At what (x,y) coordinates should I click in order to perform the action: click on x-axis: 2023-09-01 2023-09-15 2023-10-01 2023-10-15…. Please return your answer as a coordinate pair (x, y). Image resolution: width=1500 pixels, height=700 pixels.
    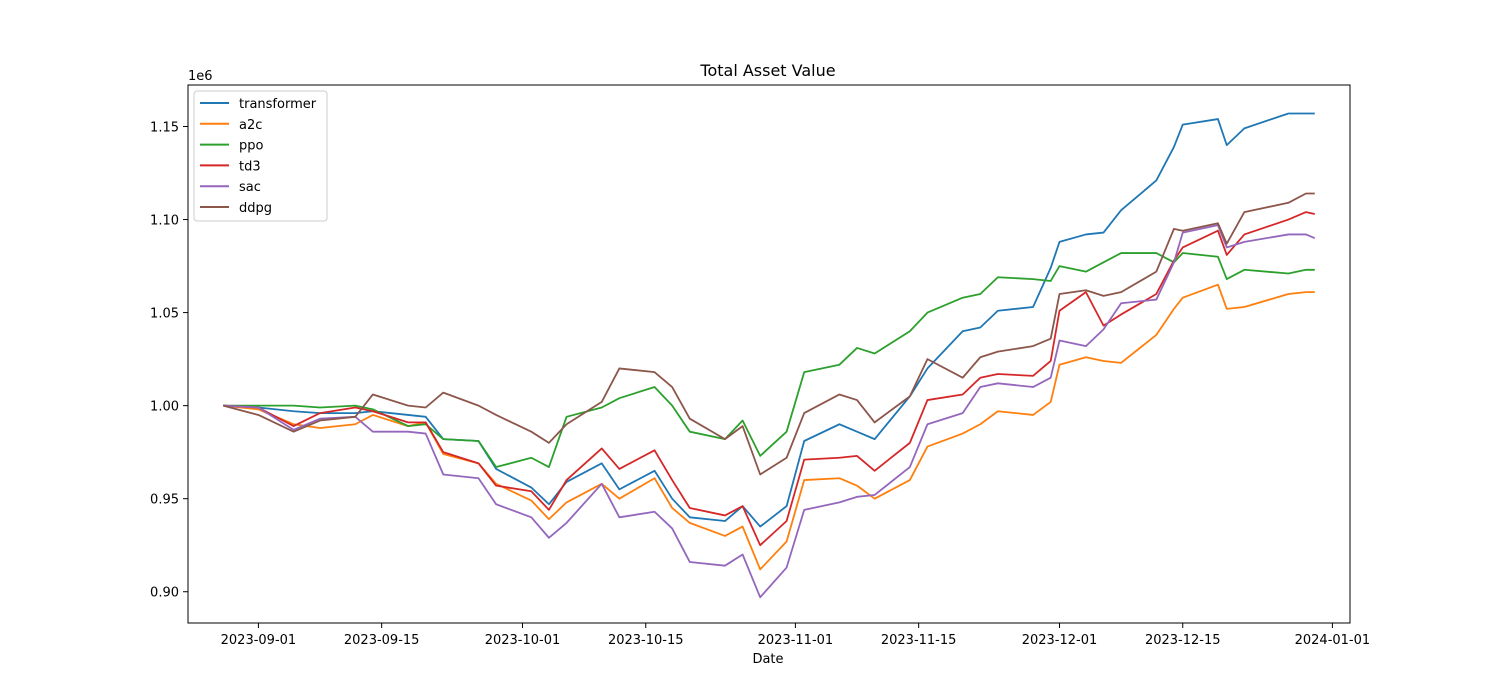
    Looking at the image, I should click on (796, 635).